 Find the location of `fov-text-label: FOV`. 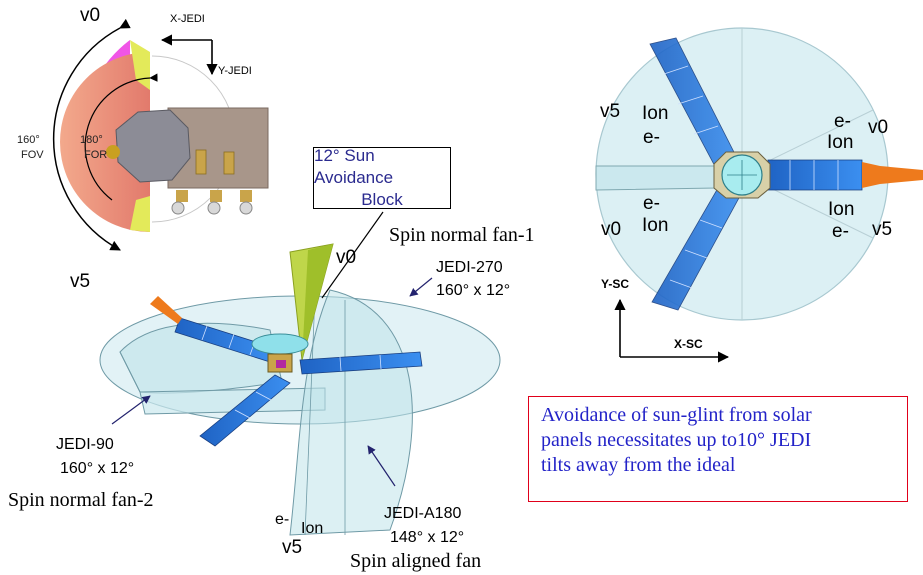

fov-text-label: FOV is located at coordinates (32, 155).